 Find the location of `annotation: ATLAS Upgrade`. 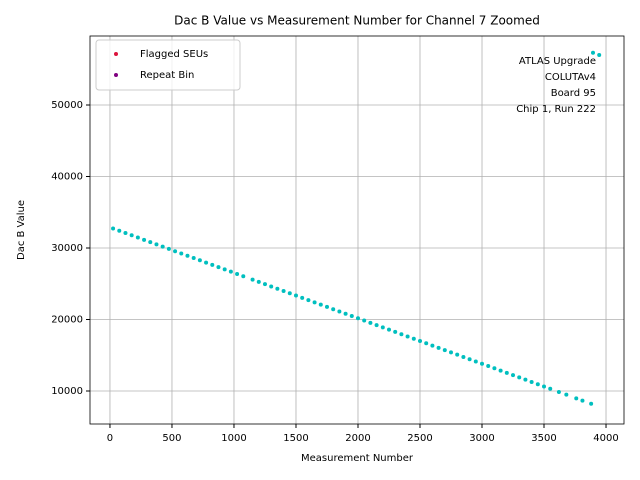

annotation: ATLAS Upgrade is located at coordinates (557, 61).